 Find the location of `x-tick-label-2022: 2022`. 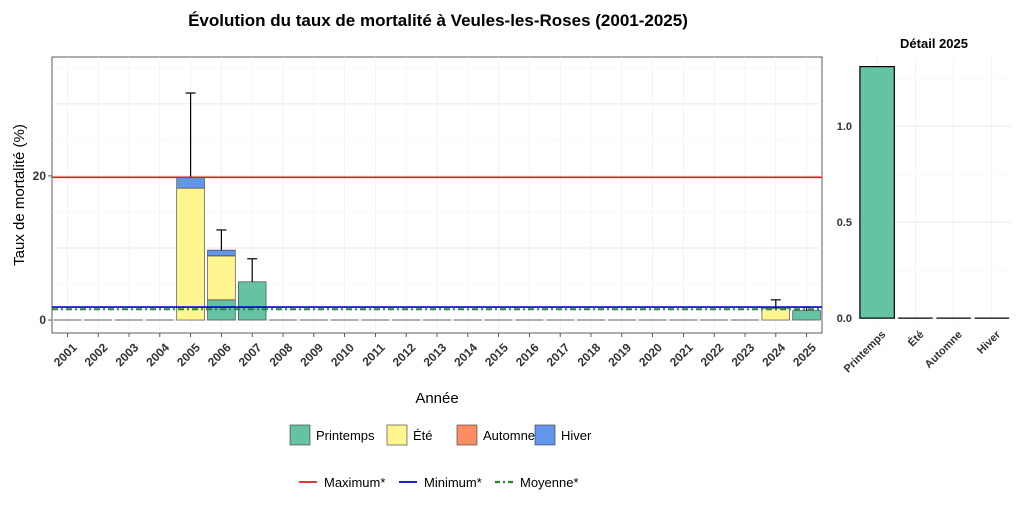

x-tick-label-2022: 2022 is located at coordinates (712, 354).